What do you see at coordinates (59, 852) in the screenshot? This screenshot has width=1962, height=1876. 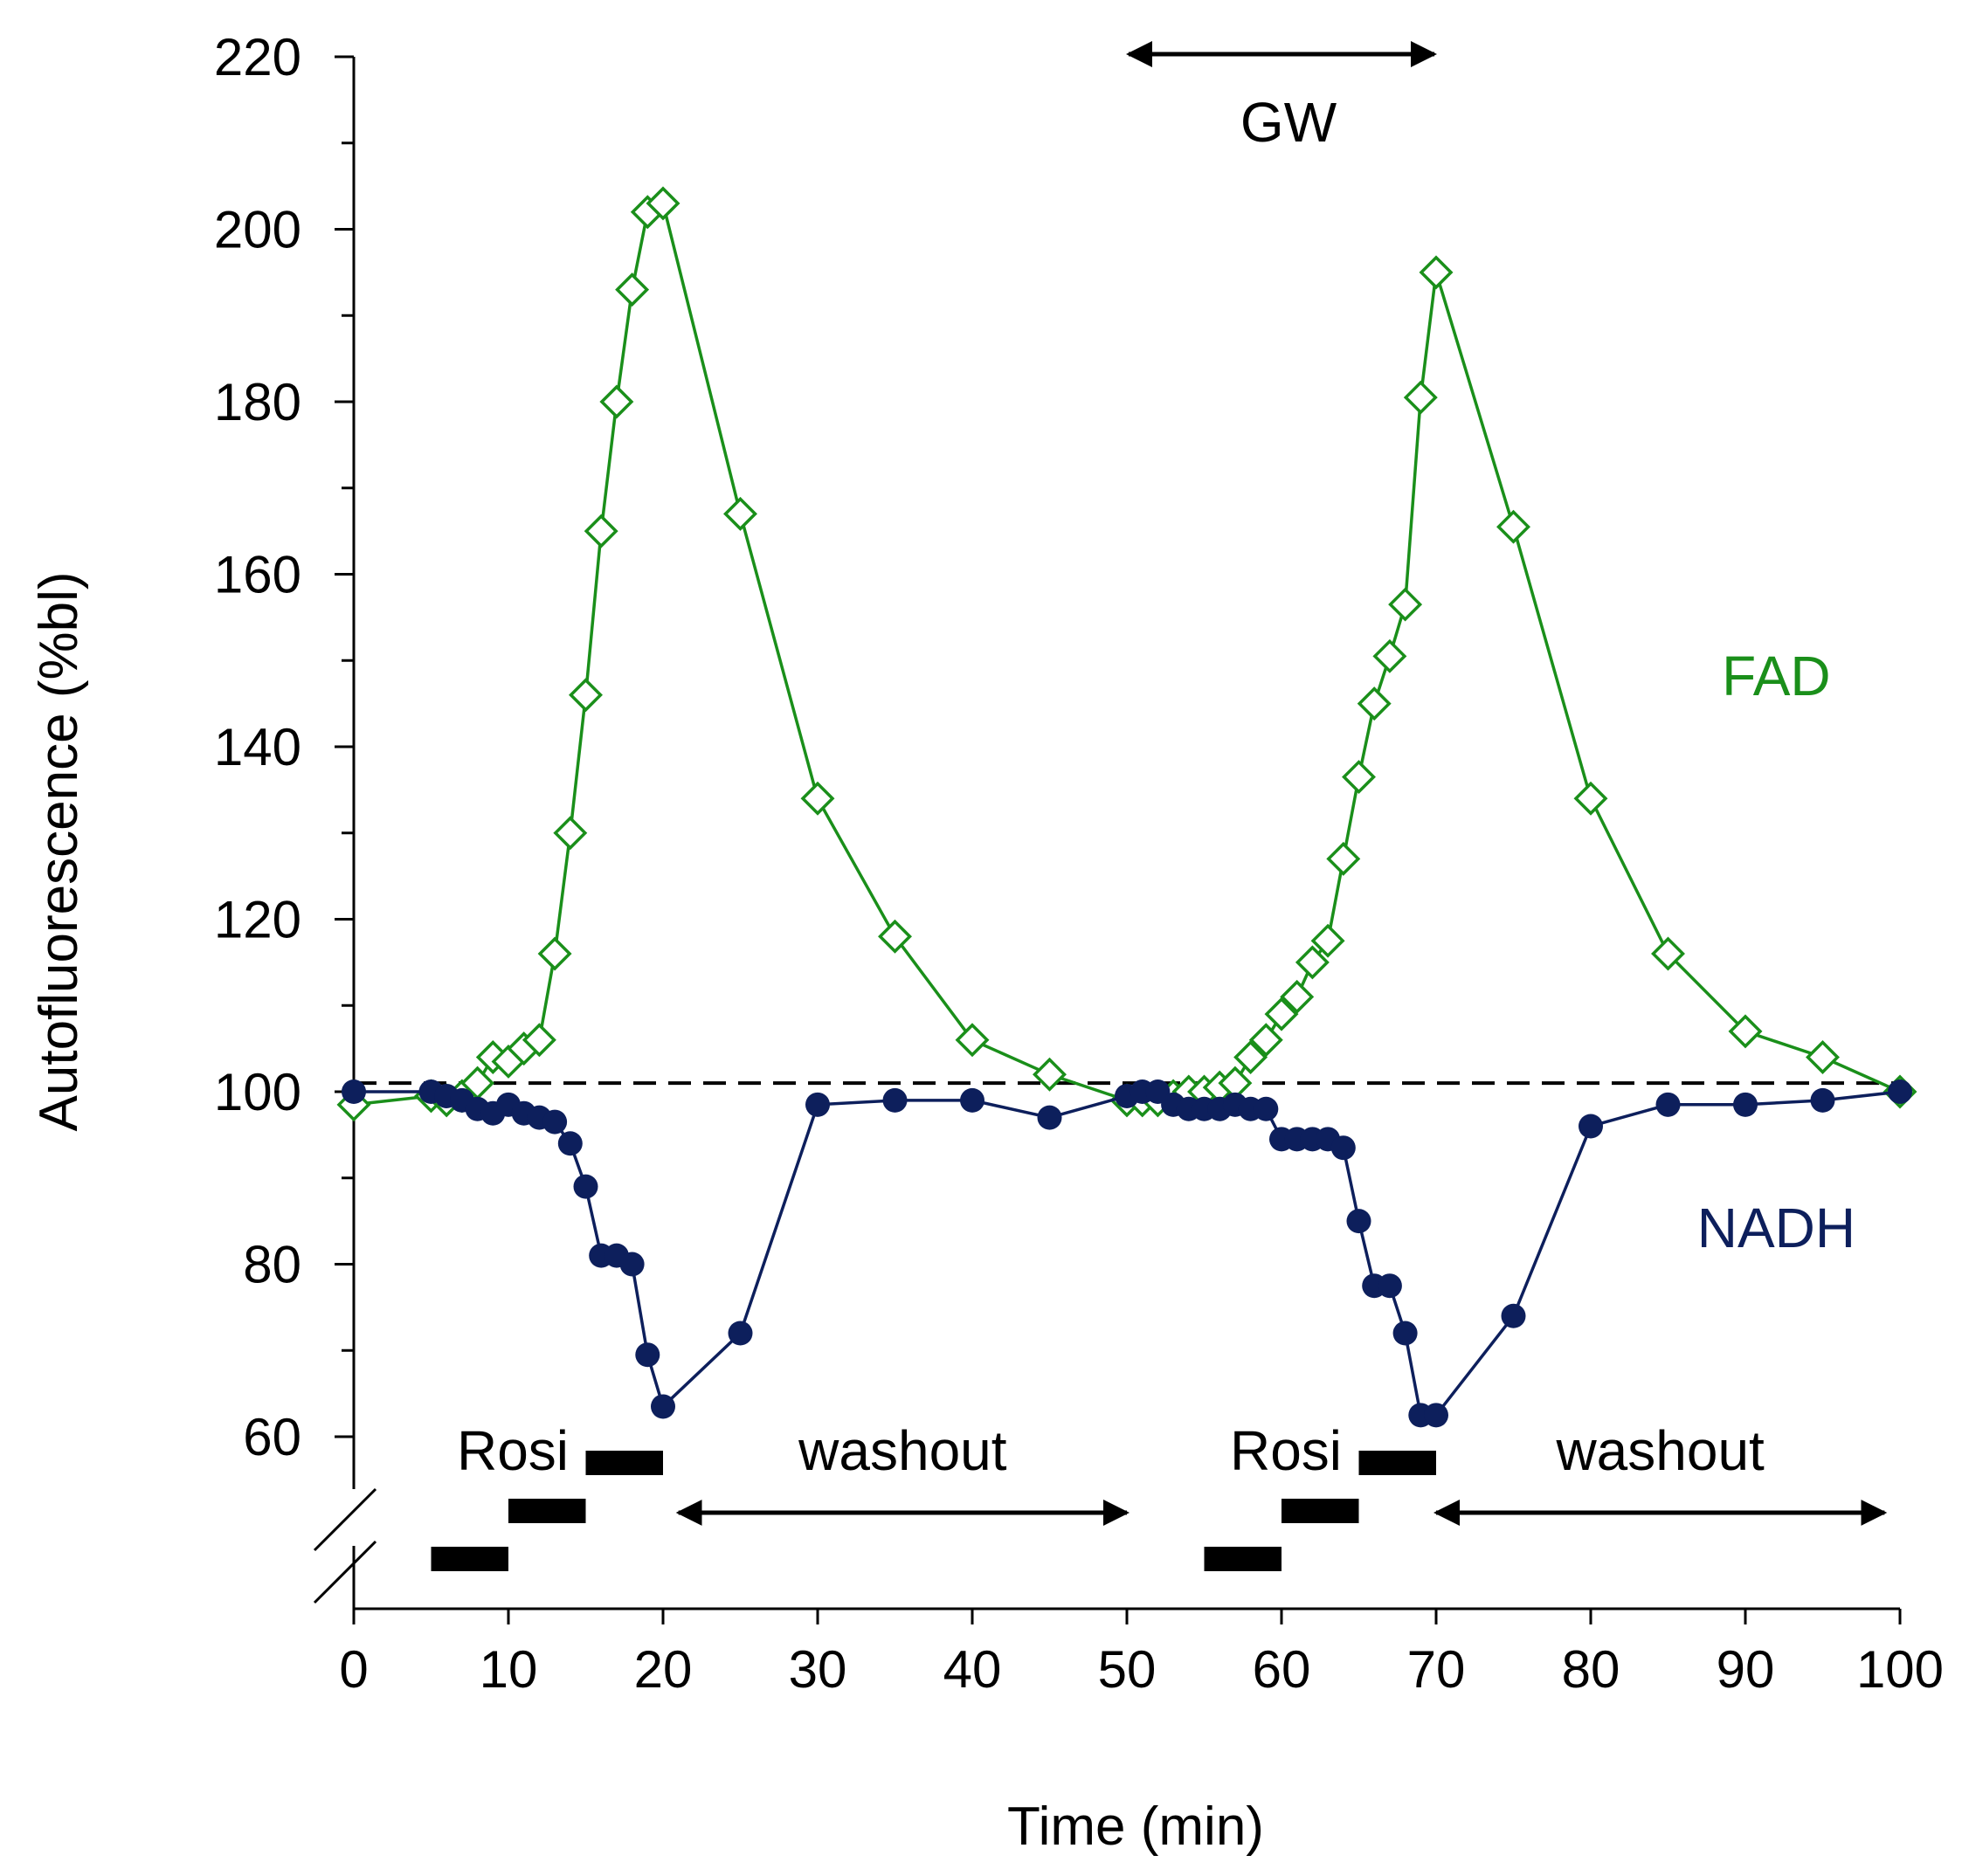 I see `y-axis-title: Autofluorescence (%bl)` at bounding box center [59, 852].